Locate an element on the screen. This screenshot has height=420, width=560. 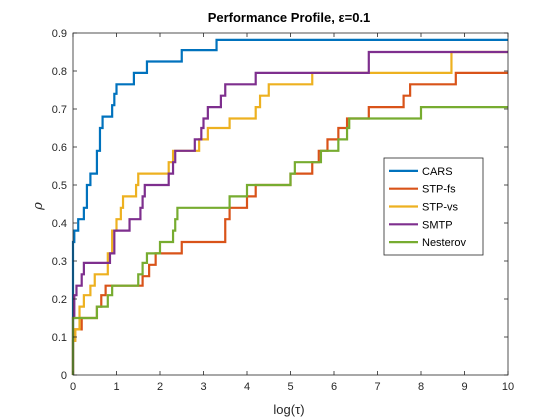
y-tick-label: 0.7 is located at coordinates (59, 110).